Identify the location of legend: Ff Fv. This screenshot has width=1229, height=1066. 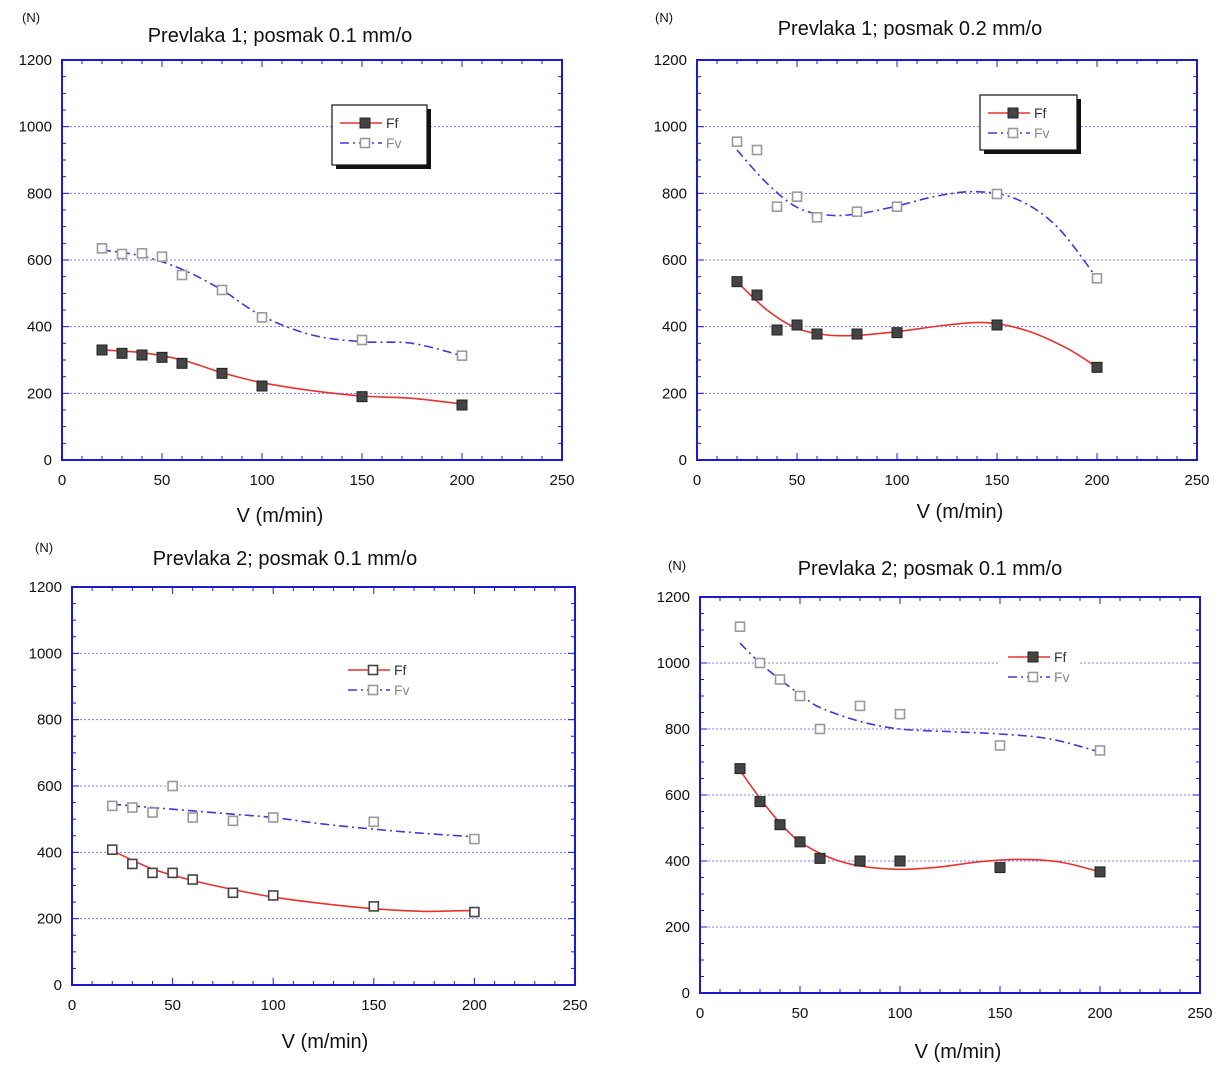
(1030, 124).